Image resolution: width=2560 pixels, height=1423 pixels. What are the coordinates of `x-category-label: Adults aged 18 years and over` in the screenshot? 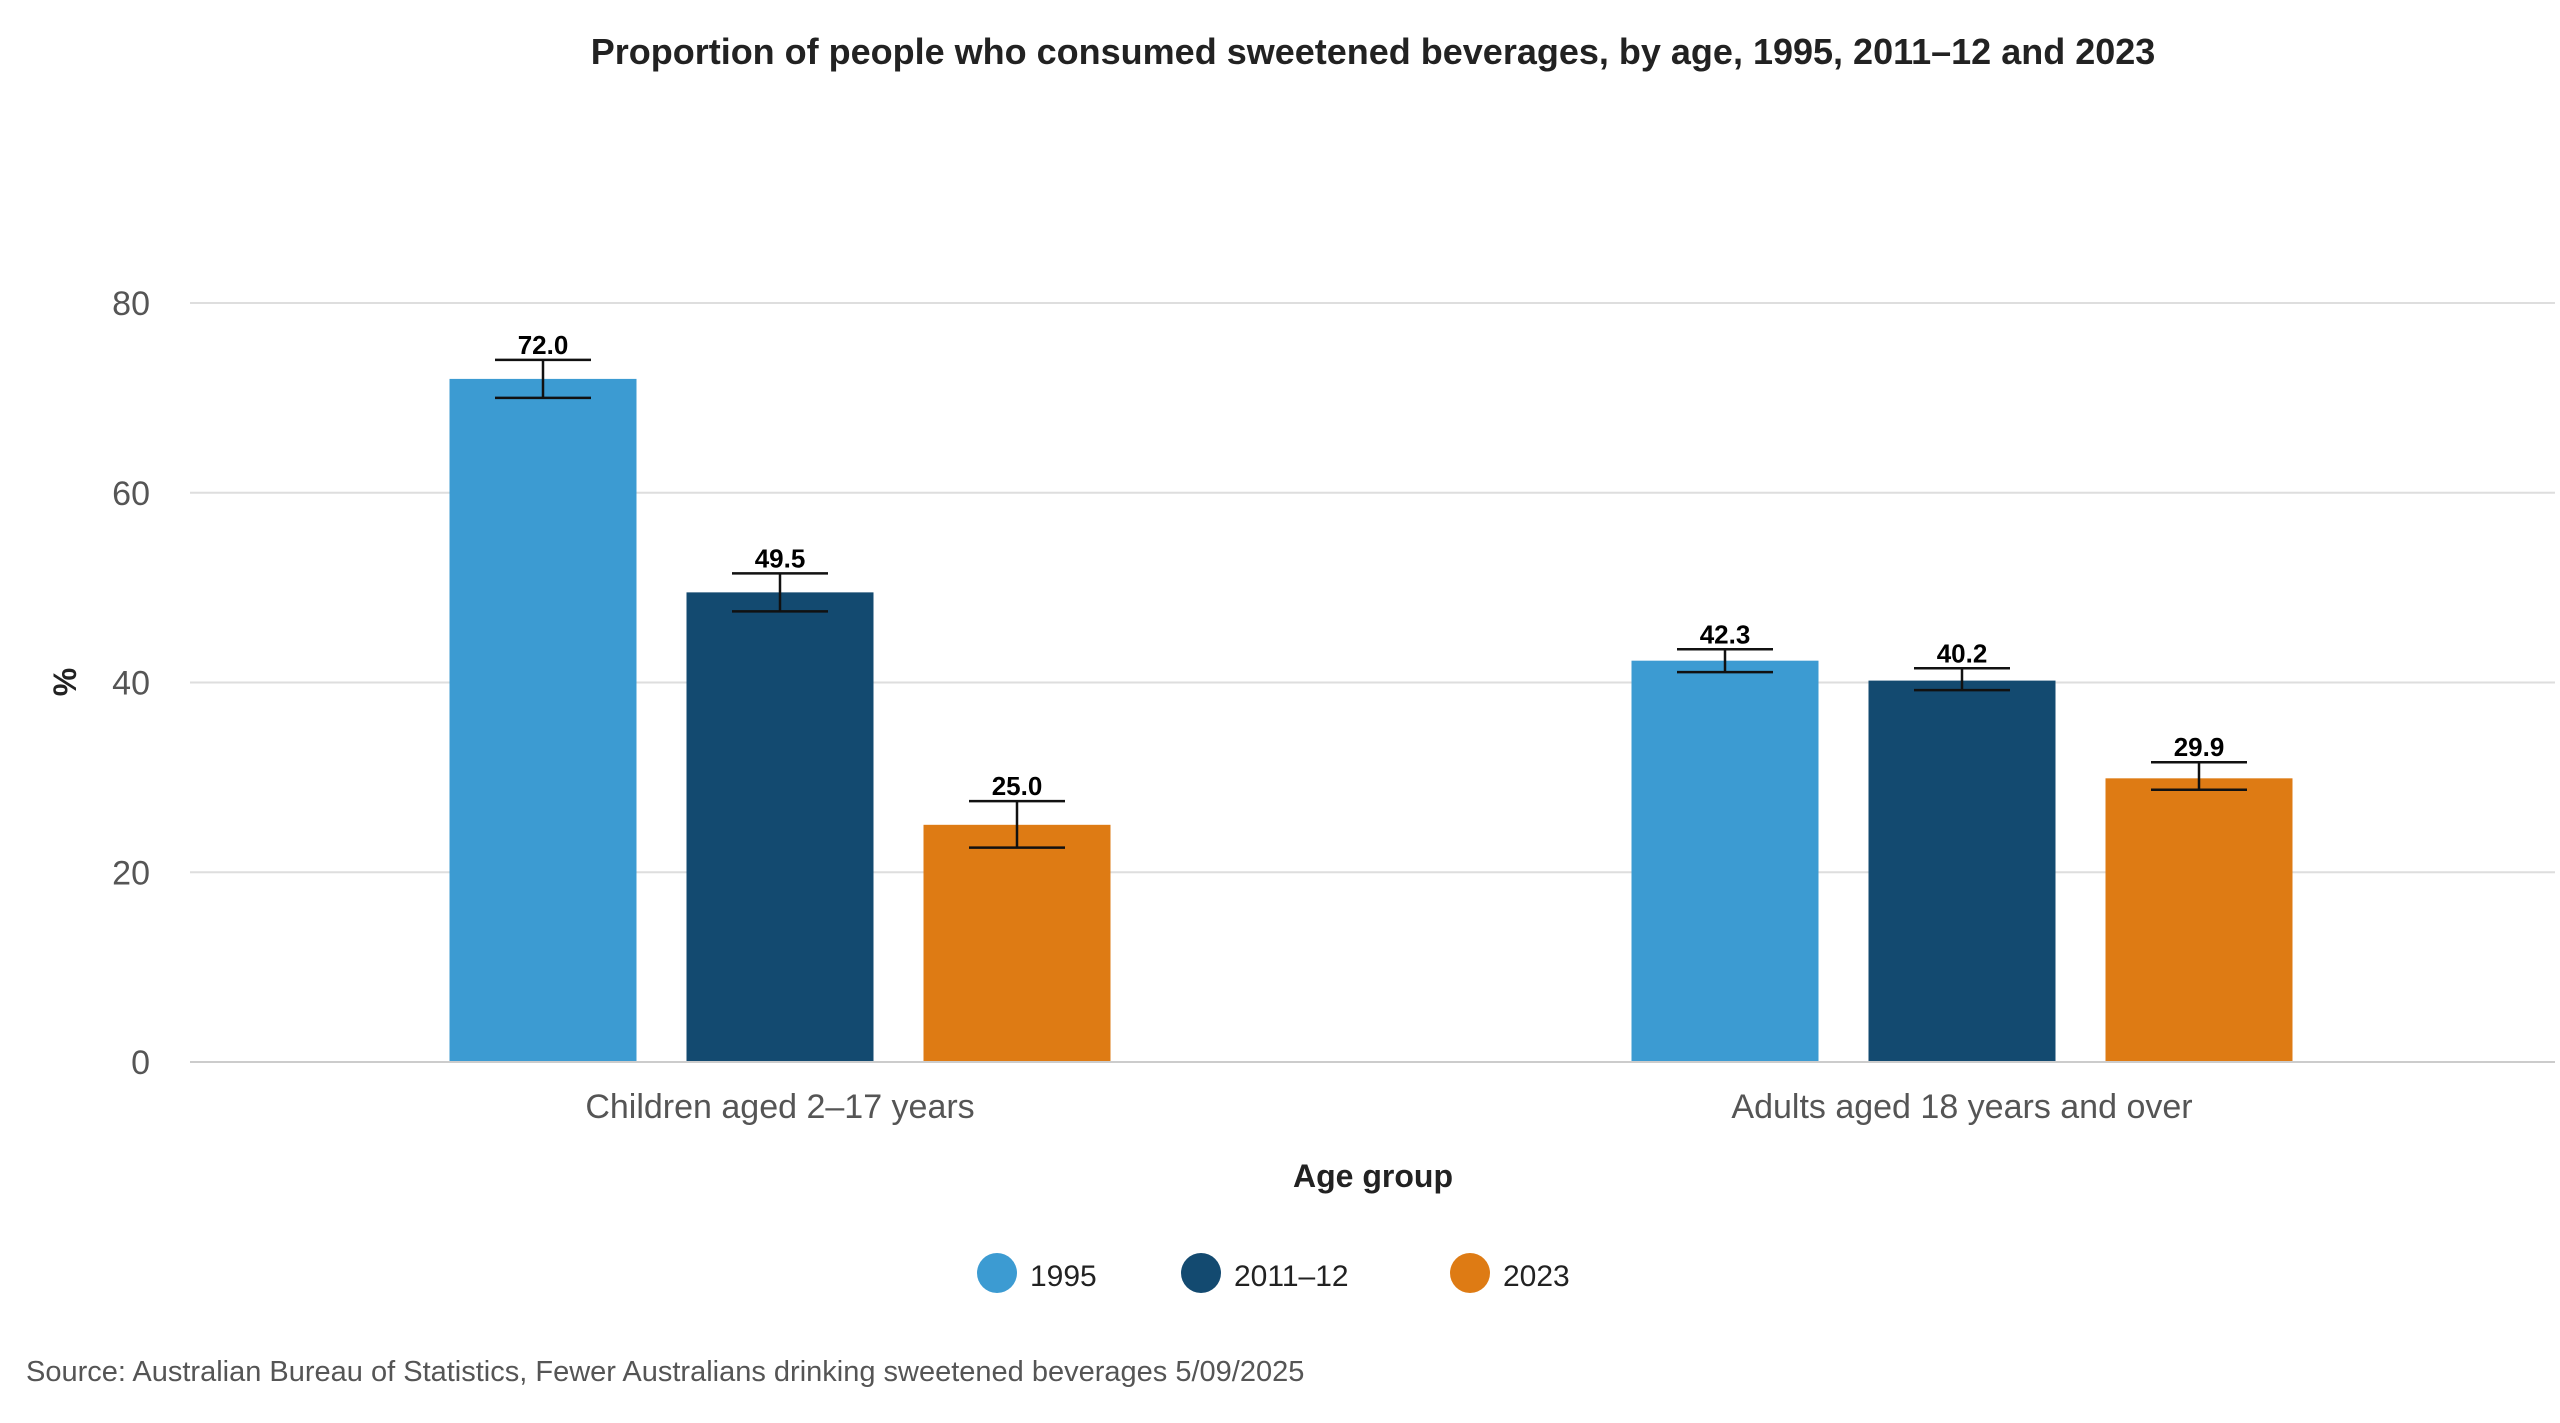 It's located at (1961, 1107).